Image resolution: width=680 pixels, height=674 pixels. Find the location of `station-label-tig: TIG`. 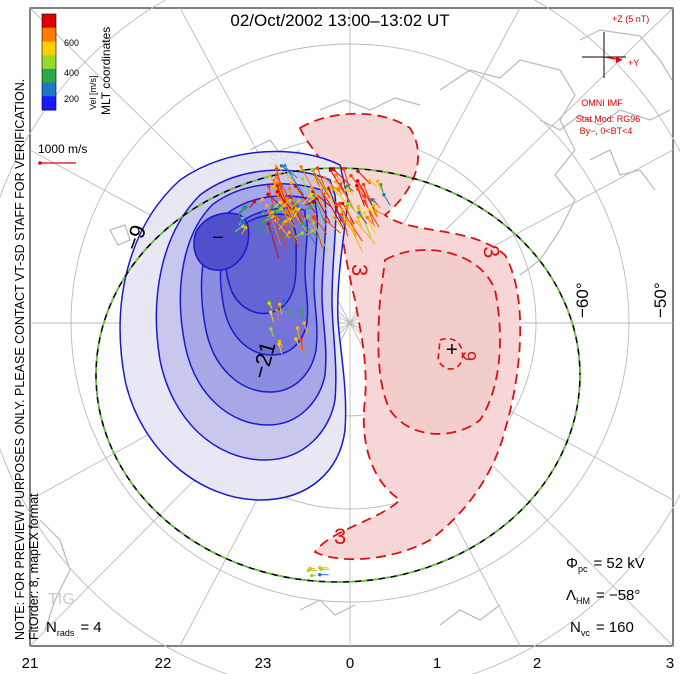

station-label-tig: TIG is located at coordinates (61, 599).